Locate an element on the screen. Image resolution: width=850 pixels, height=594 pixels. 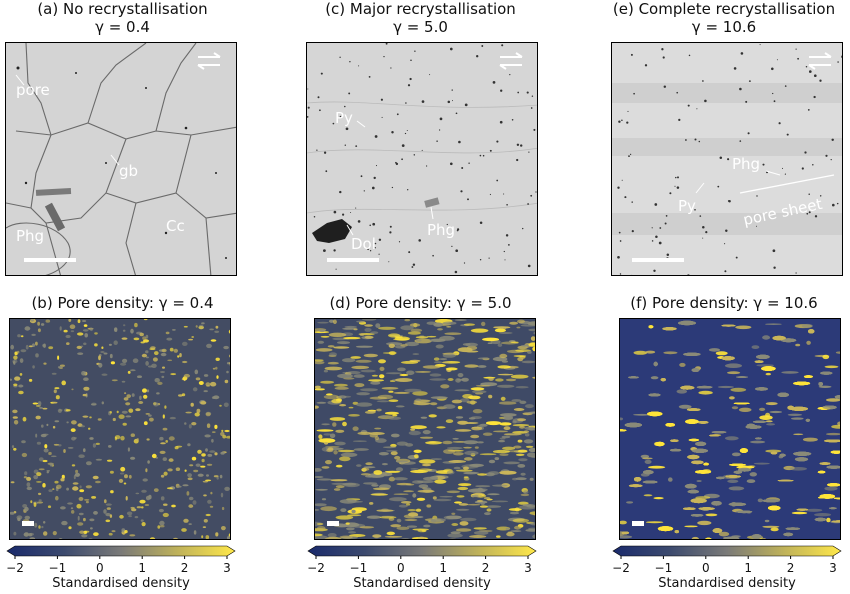
label-py: Py is located at coordinates (344, 118).